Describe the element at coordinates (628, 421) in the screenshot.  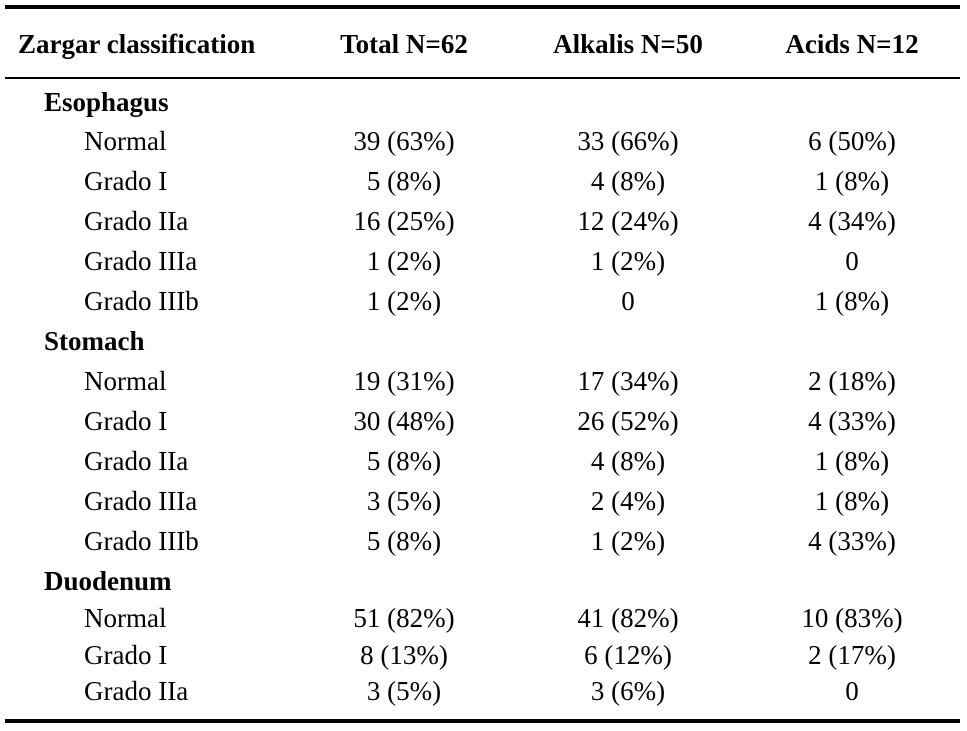
I see `cell-alkalis: 26 (52%)` at that location.